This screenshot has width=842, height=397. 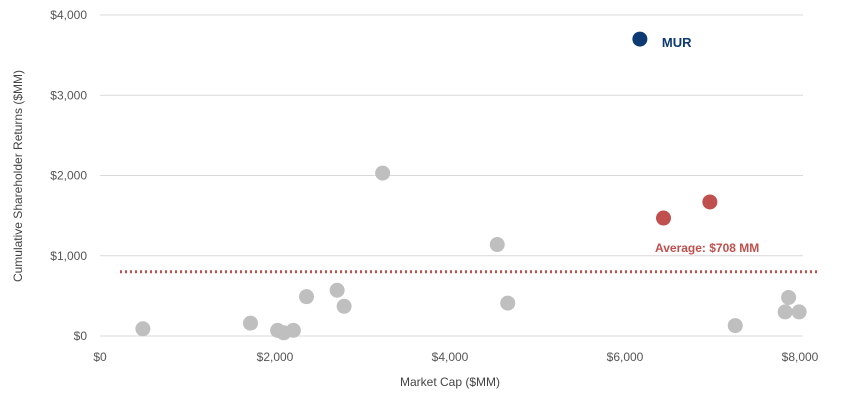 I want to click on y-tick-label: $4,000, so click(x=68, y=15).